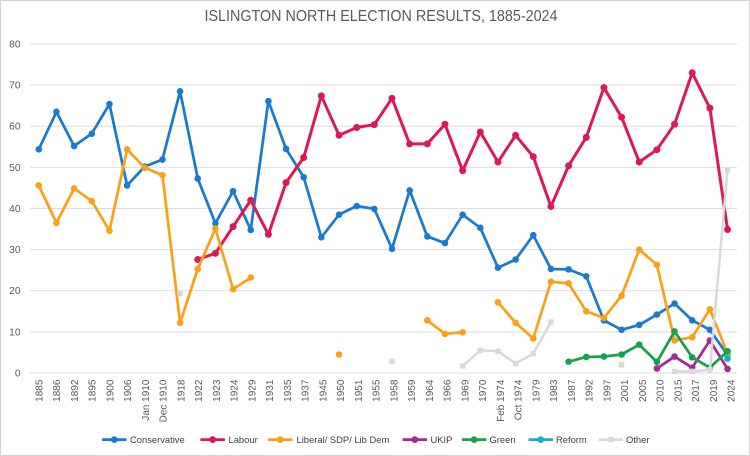  What do you see at coordinates (39, 390) in the screenshot?
I see `svg-text: 1885` at bounding box center [39, 390].